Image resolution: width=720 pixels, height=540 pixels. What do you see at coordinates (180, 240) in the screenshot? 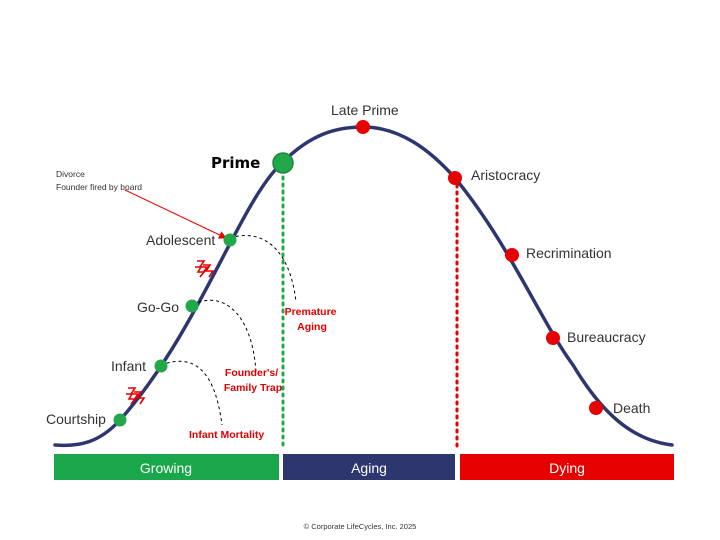
I see `adolescent-label: Adolescent` at bounding box center [180, 240].